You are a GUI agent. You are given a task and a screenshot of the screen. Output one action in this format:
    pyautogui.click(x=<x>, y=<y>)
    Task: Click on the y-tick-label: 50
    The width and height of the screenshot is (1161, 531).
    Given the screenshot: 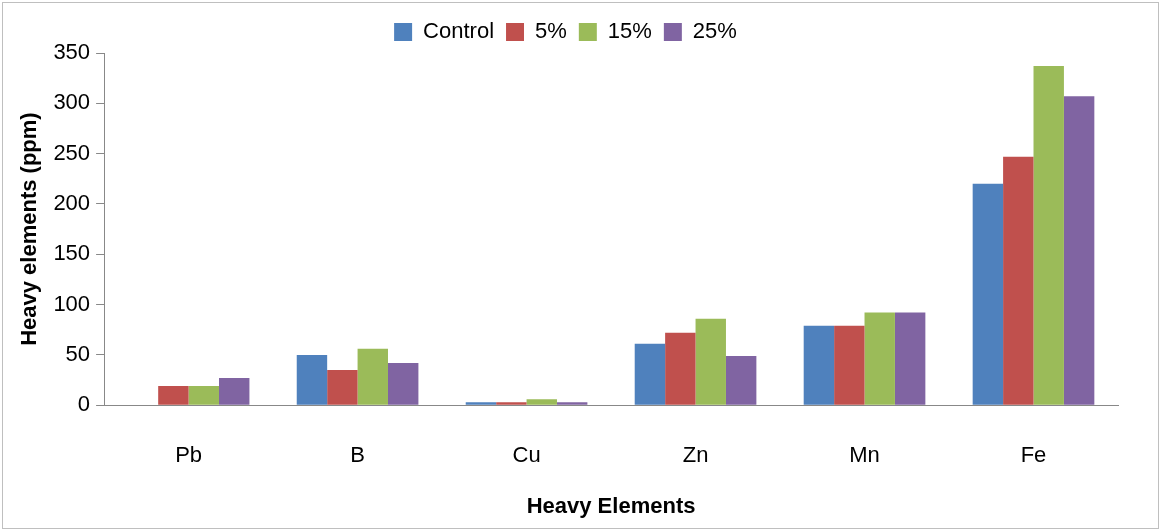 What is the action you would take?
    pyautogui.click(x=78, y=353)
    